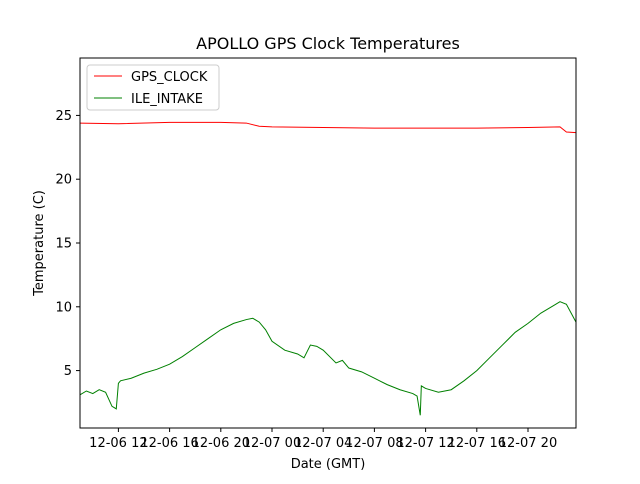 The height and width of the screenshot is (484, 640). I want to click on series-line-gps-clock, so click(328, 127).